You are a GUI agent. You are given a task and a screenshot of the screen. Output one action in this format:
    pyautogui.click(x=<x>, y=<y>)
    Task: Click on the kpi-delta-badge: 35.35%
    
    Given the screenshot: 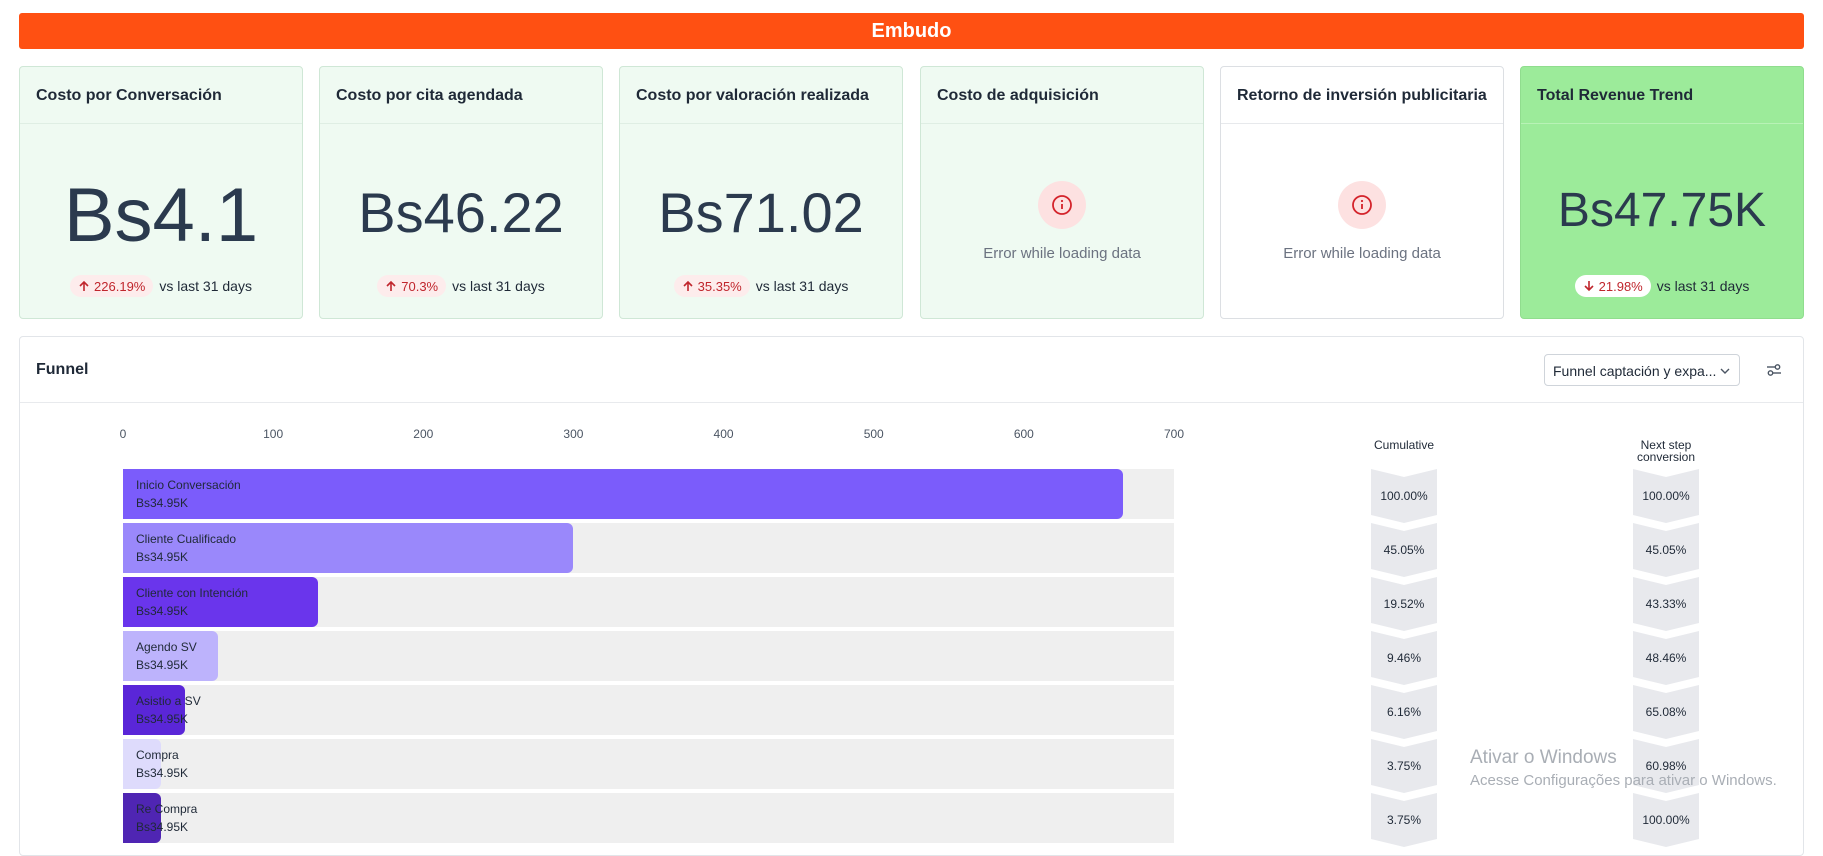 What is the action you would take?
    pyautogui.click(x=711, y=286)
    